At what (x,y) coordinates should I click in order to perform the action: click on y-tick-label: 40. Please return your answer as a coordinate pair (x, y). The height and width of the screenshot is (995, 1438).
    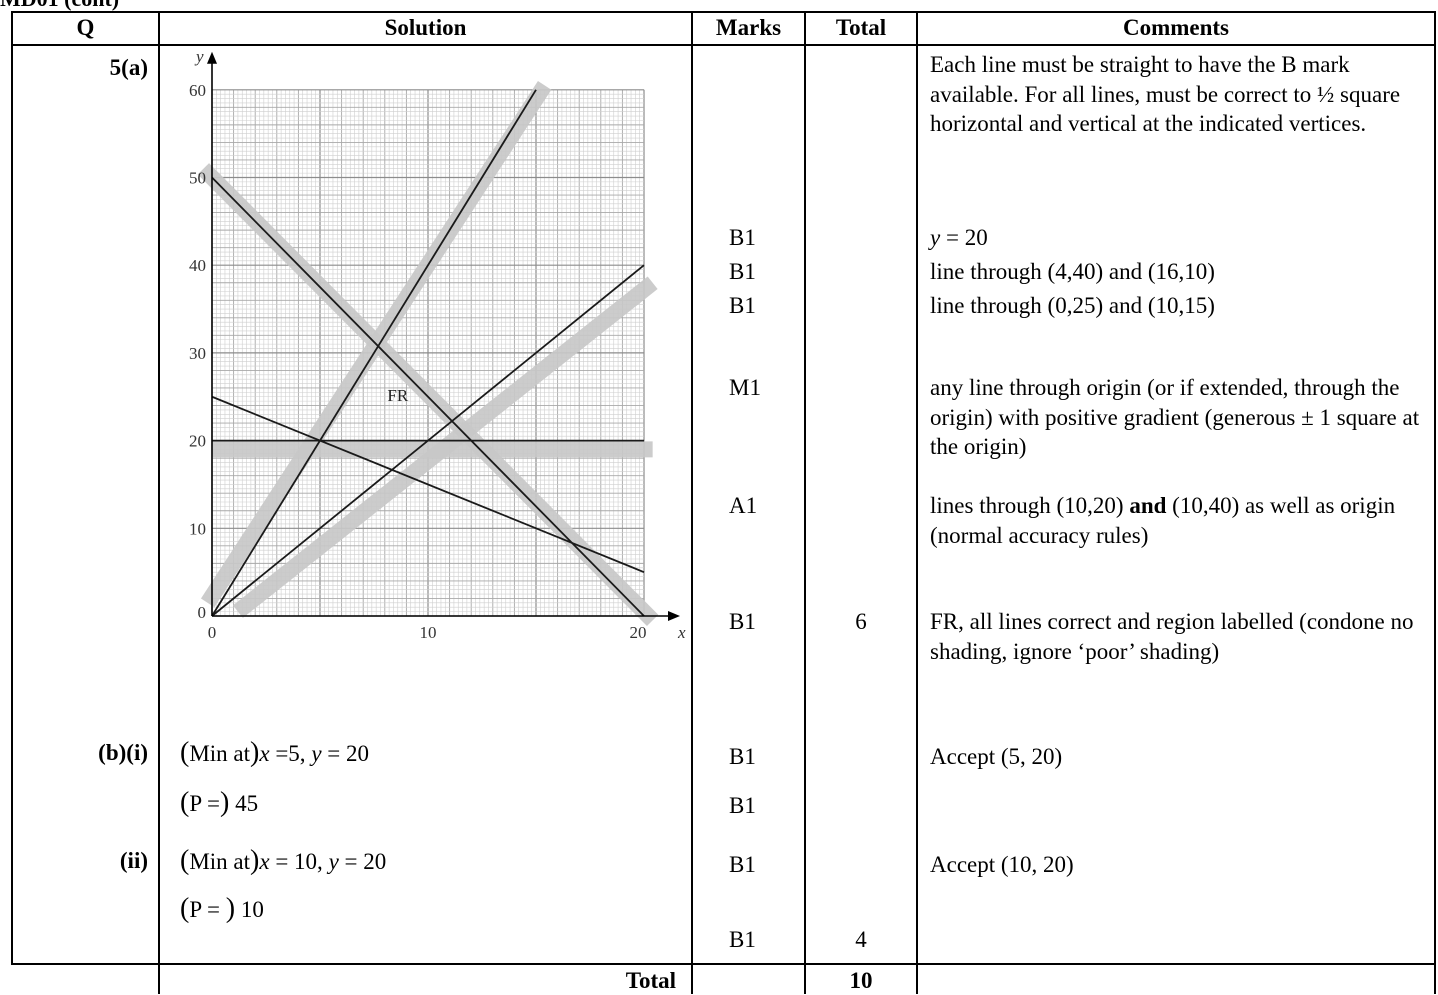
    Looking at the image, I should click on (197, 265).